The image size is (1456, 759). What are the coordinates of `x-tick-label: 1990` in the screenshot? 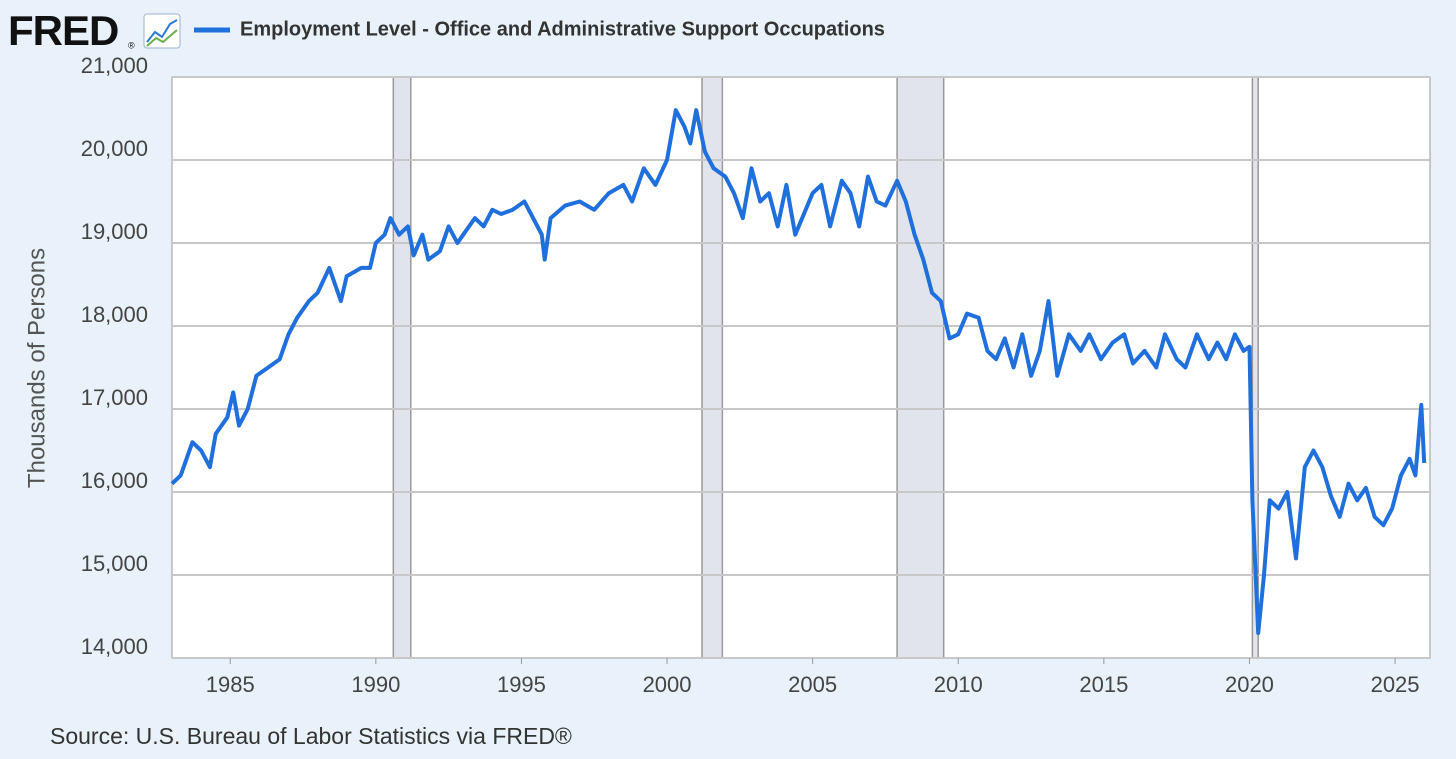 It's located at (375, 684).